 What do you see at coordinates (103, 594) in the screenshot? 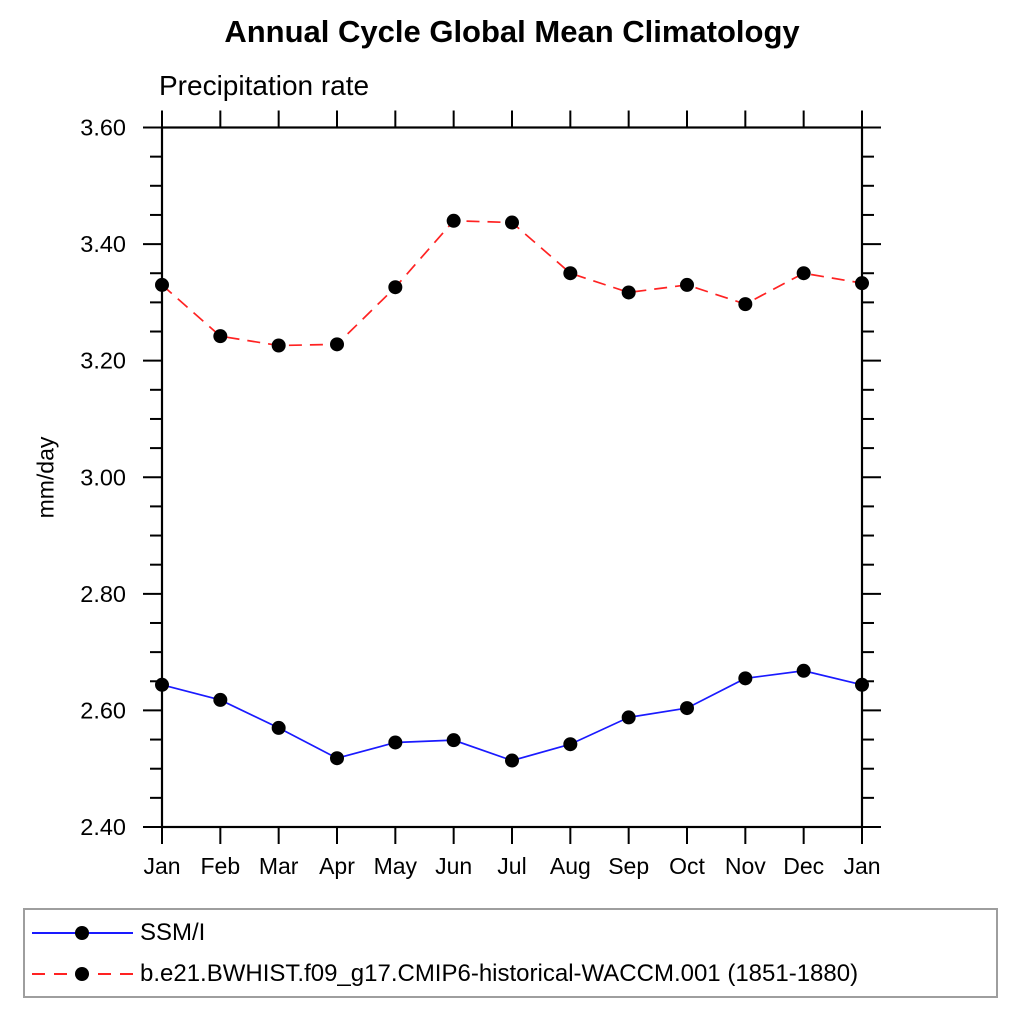
I see `y-tick-label: 2.80` at bounding box center [103, 594].